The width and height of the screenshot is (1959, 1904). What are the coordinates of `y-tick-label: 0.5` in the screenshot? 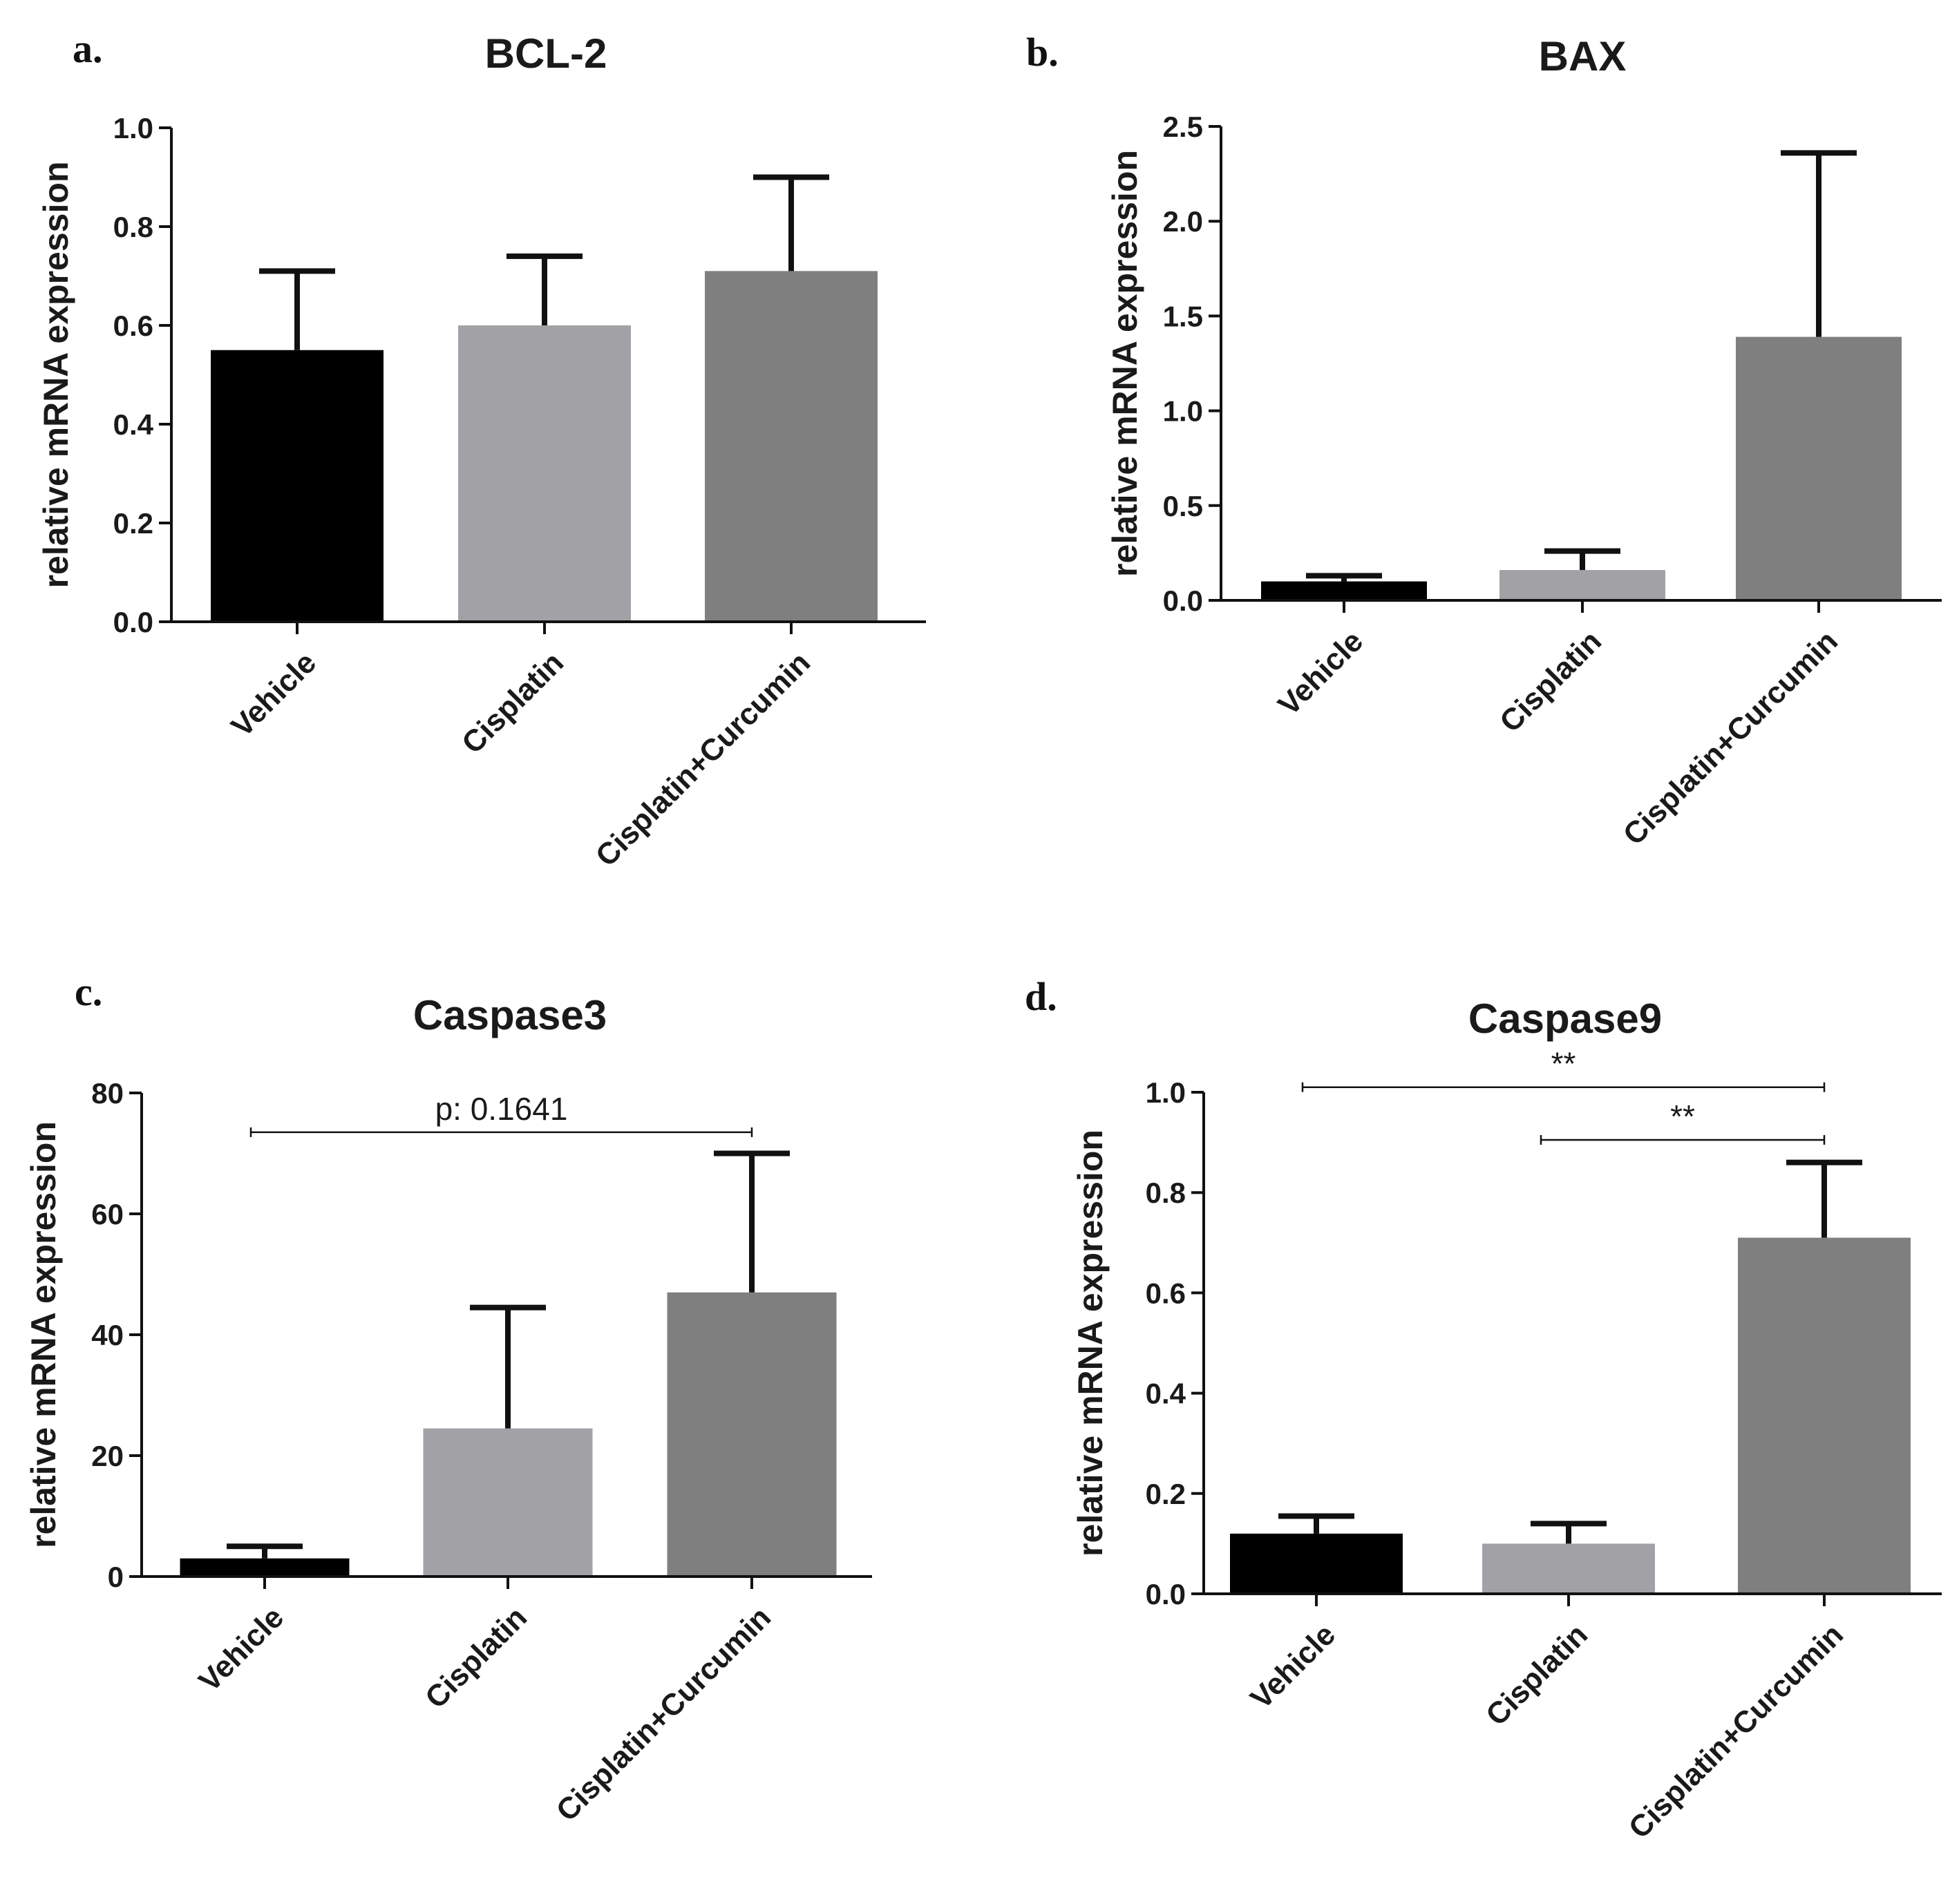 It's located at (1183, 506).